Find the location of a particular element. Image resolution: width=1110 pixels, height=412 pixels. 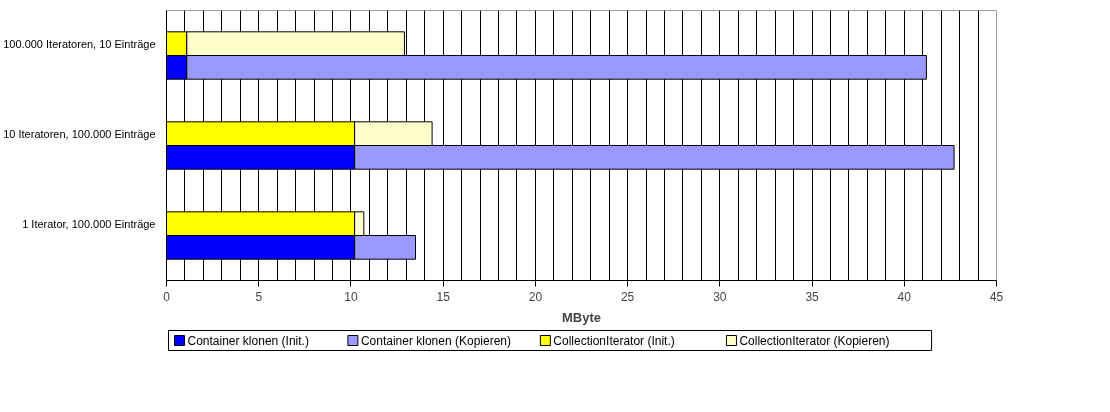

y-tick-label: 10 Iteratoren, 100.000 Einträge is located at coordinates (79, 133).